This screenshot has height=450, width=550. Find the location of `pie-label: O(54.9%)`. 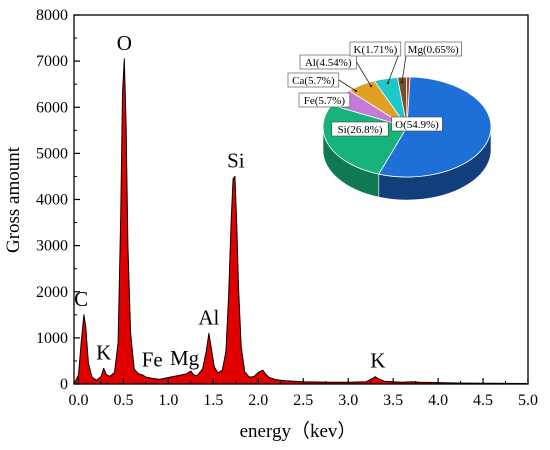

pie-label: O(54.9%) is located at coordinates (417, 125).